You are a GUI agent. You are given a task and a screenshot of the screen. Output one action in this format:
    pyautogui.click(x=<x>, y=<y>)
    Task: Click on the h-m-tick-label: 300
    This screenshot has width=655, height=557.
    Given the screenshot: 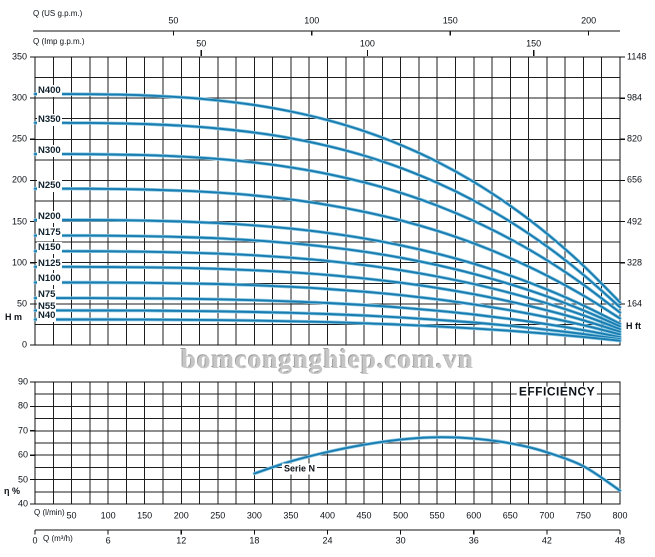 What is the action you would take?
    pyautogui.click(x=19, y=97)
    